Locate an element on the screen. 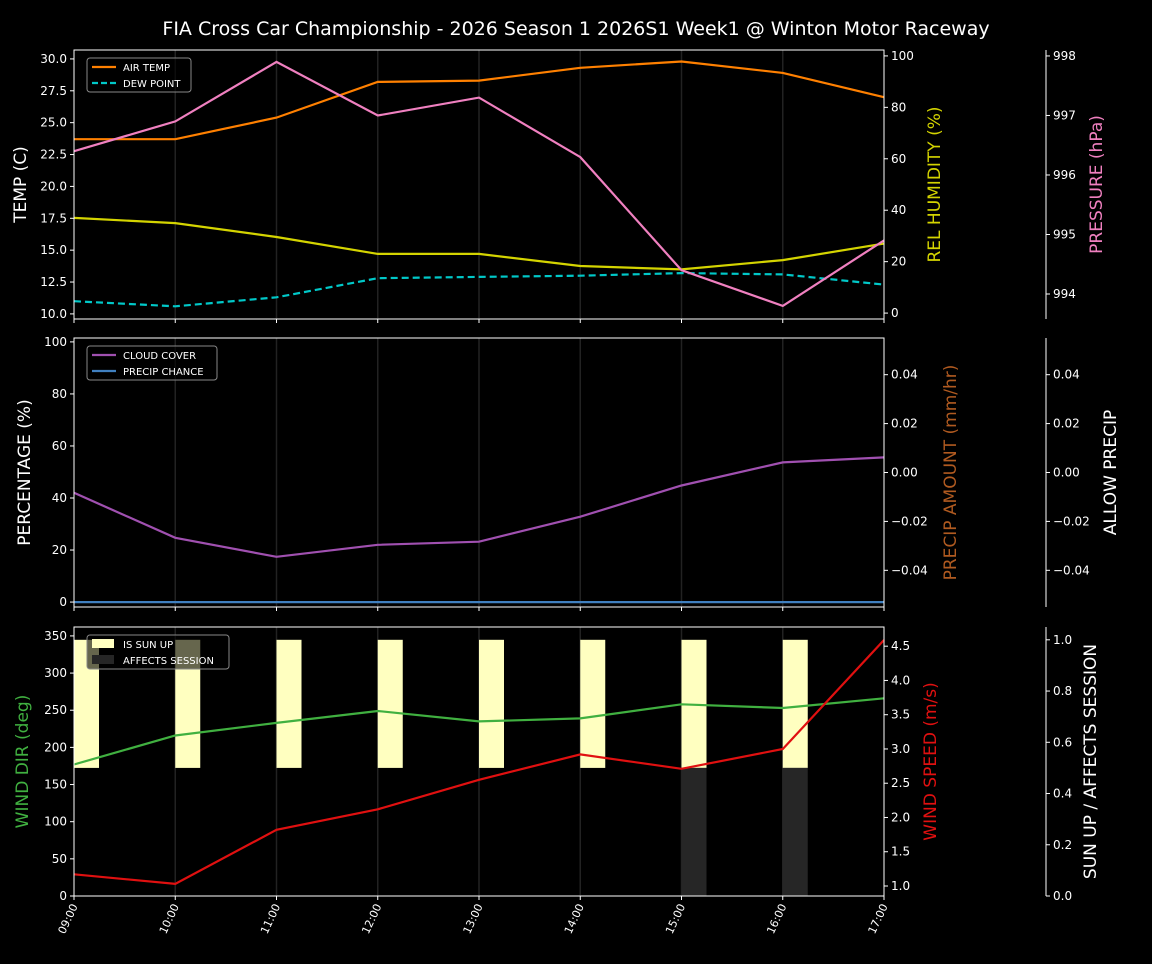 This screenshot has width=1152, height=964. dew-point-line is located at coordinates (479, 289).